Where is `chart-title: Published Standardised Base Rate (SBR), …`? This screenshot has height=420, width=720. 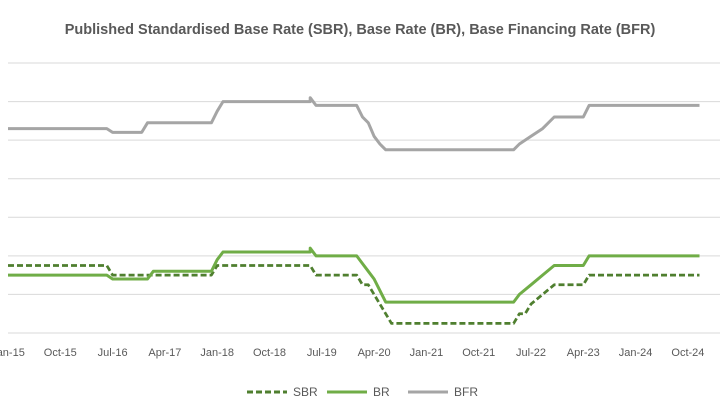 chart-title: Published Standardised Base Rate (SBR), … is located at coordinates (360, 30).